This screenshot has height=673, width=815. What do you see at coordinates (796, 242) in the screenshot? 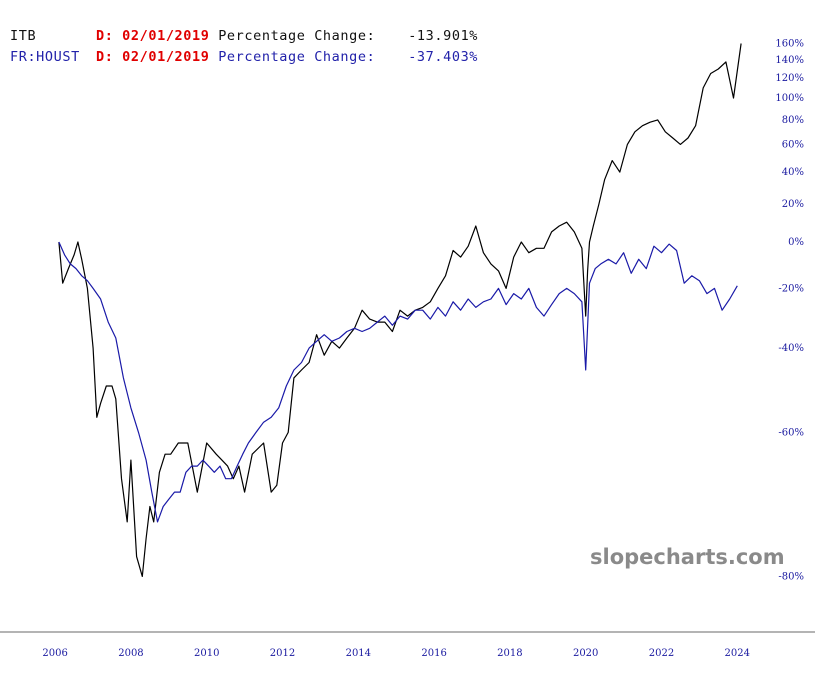
I see `y-tick-label: 0%` at bounding box center [796, 242].